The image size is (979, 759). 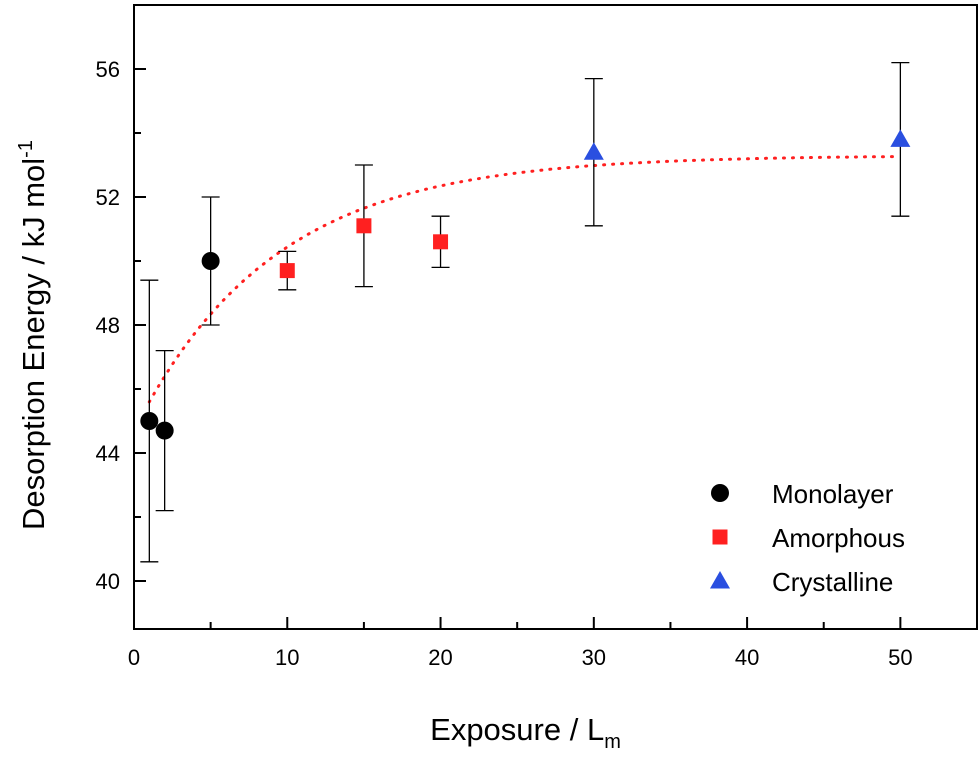 I want to click on y-axis-title: Desorption Energy / kJ mol-1, so click(x=33, y=335).